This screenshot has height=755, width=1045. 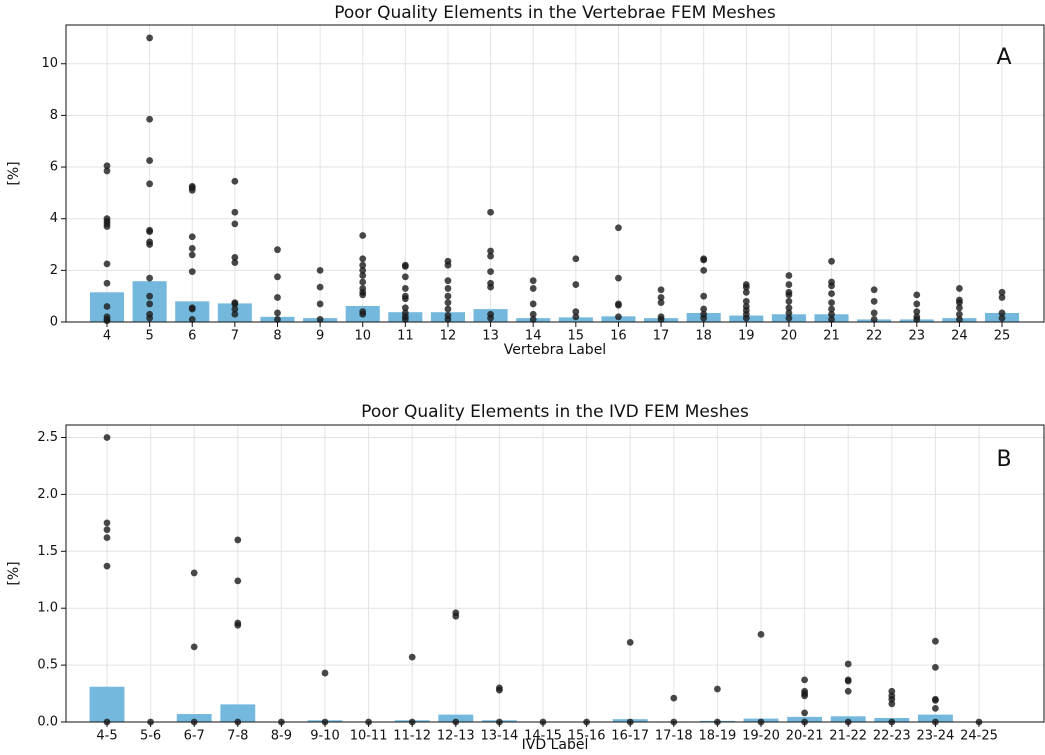 What do you see at coordinates (54, 218) in the screenshot?
I see `y-tick-label: 4` at bounding box center [54, 218].